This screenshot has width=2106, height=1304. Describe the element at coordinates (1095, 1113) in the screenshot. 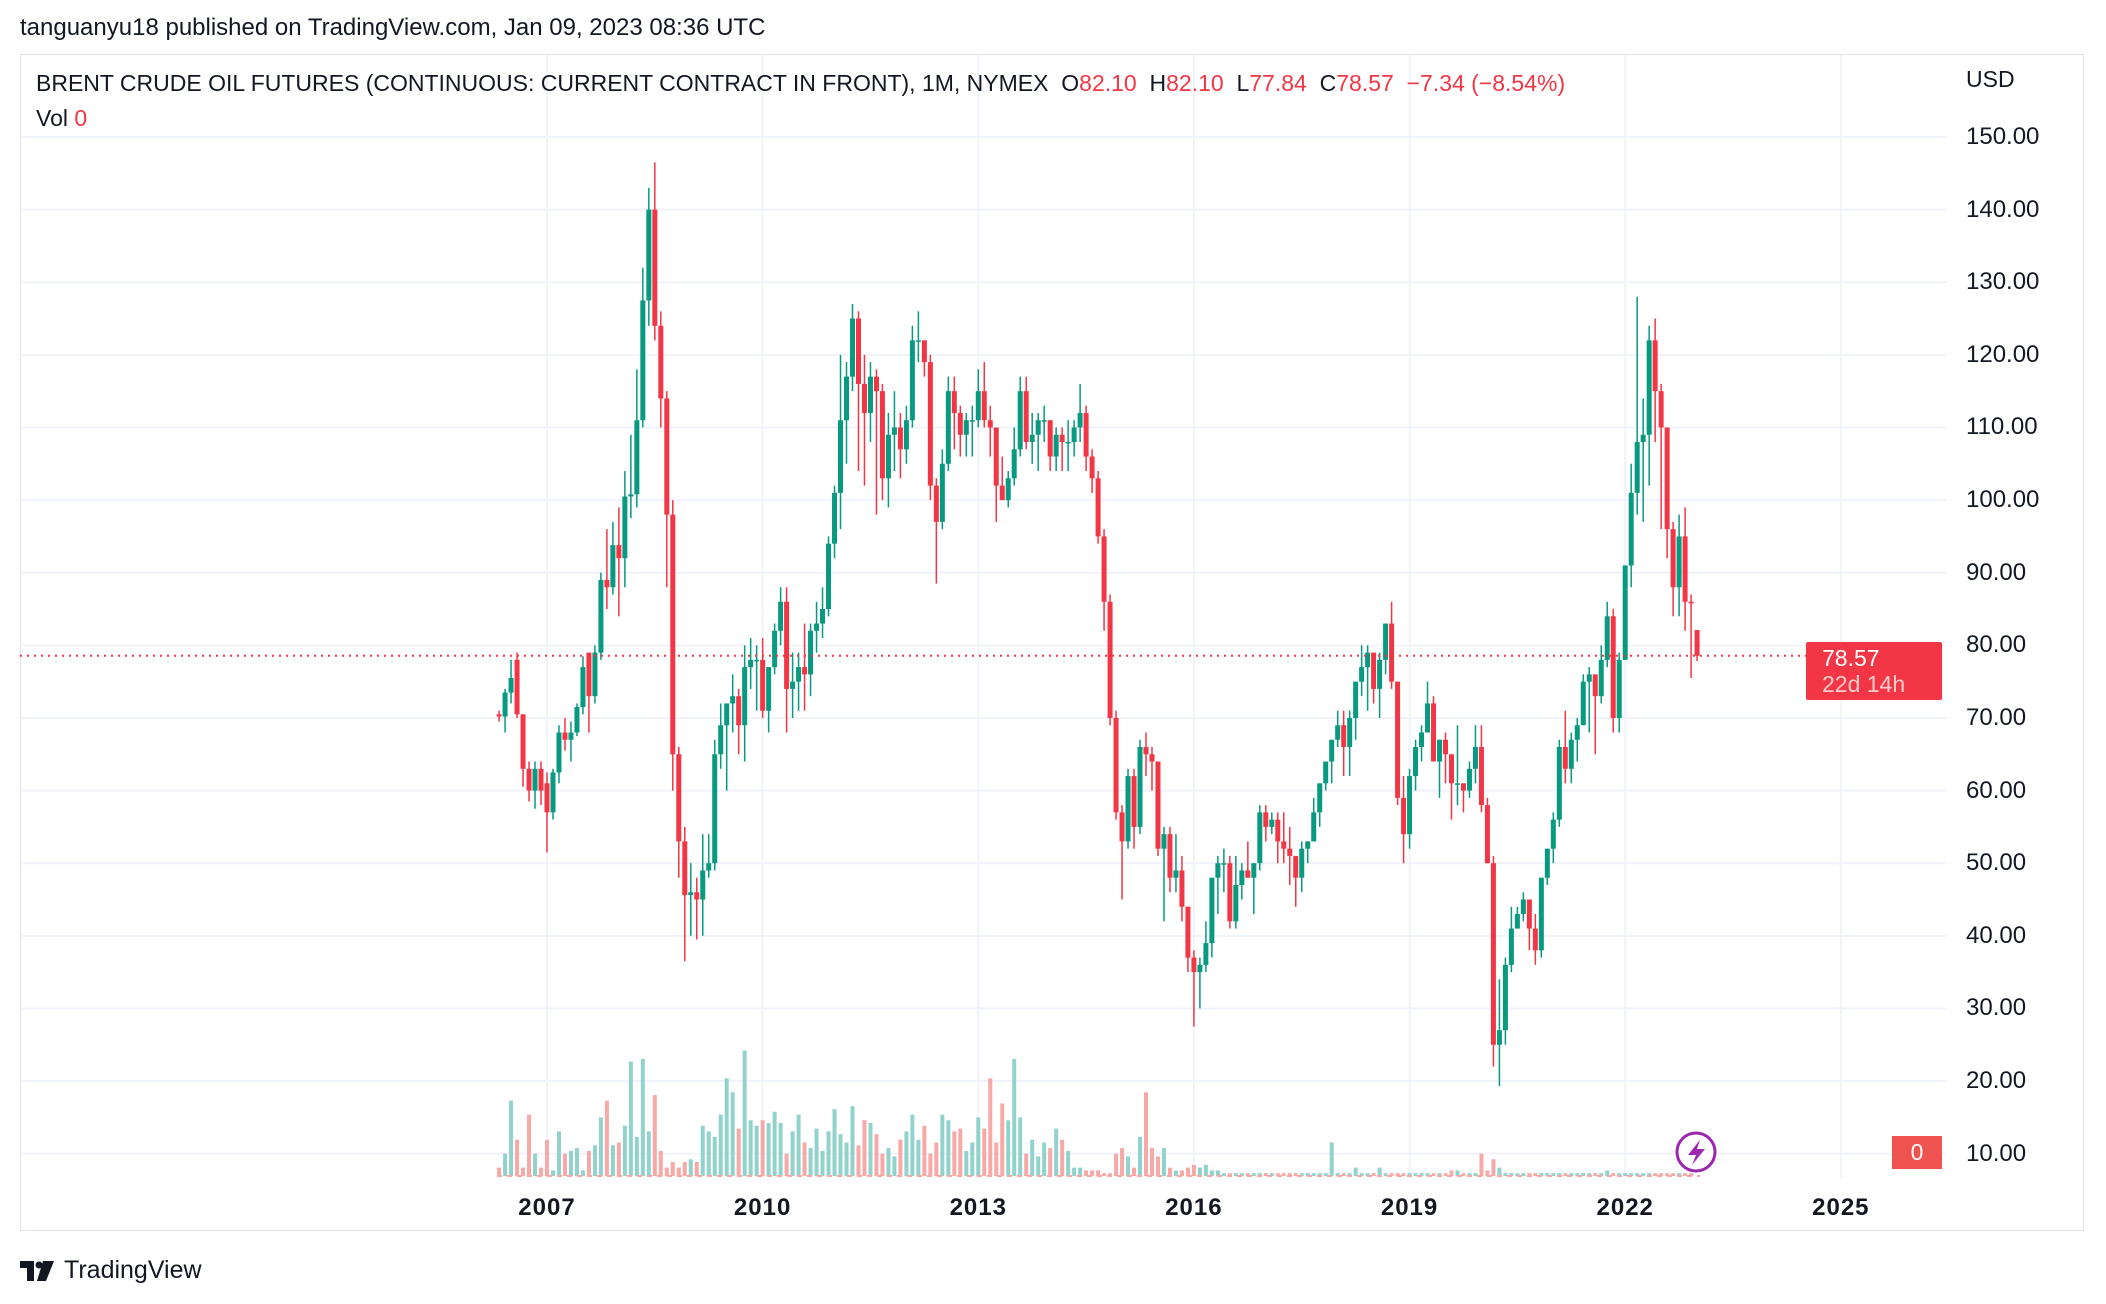

I see `volume-bars` at that location.